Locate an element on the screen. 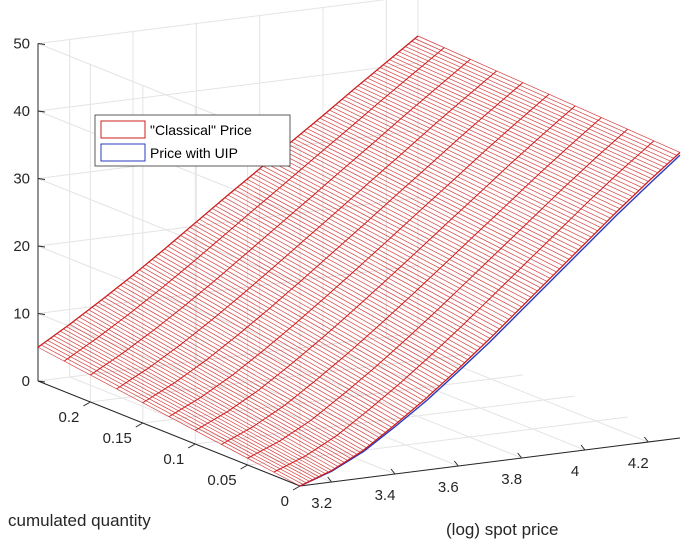  legend-swatch-uip is located at coordinates (123, 152).